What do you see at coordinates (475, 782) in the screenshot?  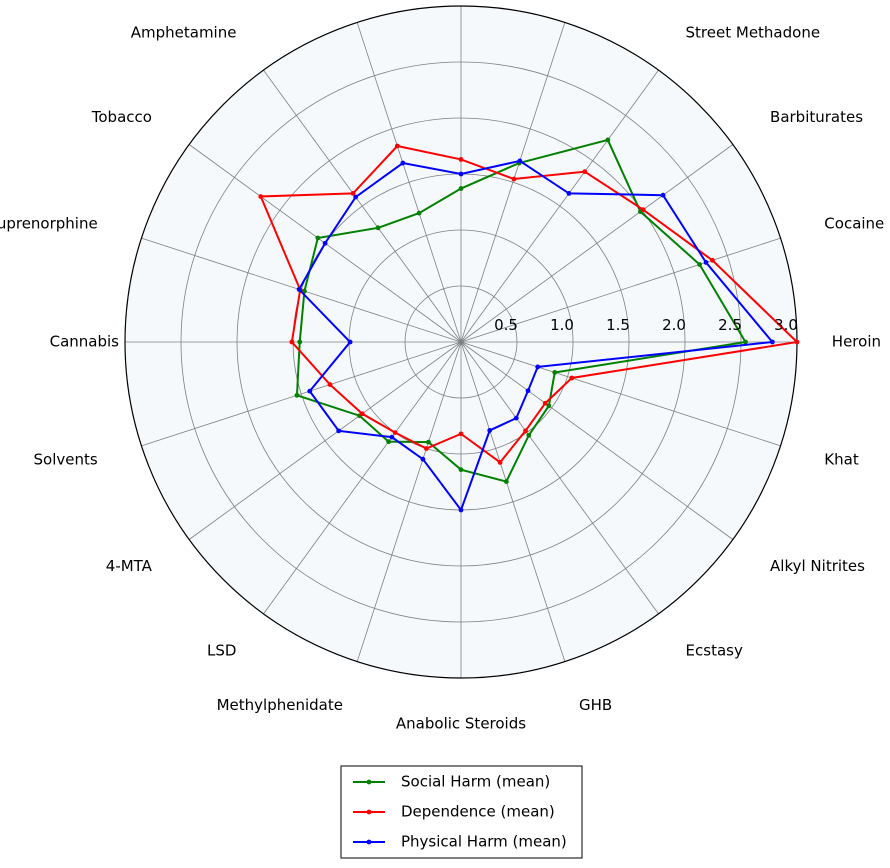 I see `legend-label: Social Harm (mean)` at bounding box center [475, 782].